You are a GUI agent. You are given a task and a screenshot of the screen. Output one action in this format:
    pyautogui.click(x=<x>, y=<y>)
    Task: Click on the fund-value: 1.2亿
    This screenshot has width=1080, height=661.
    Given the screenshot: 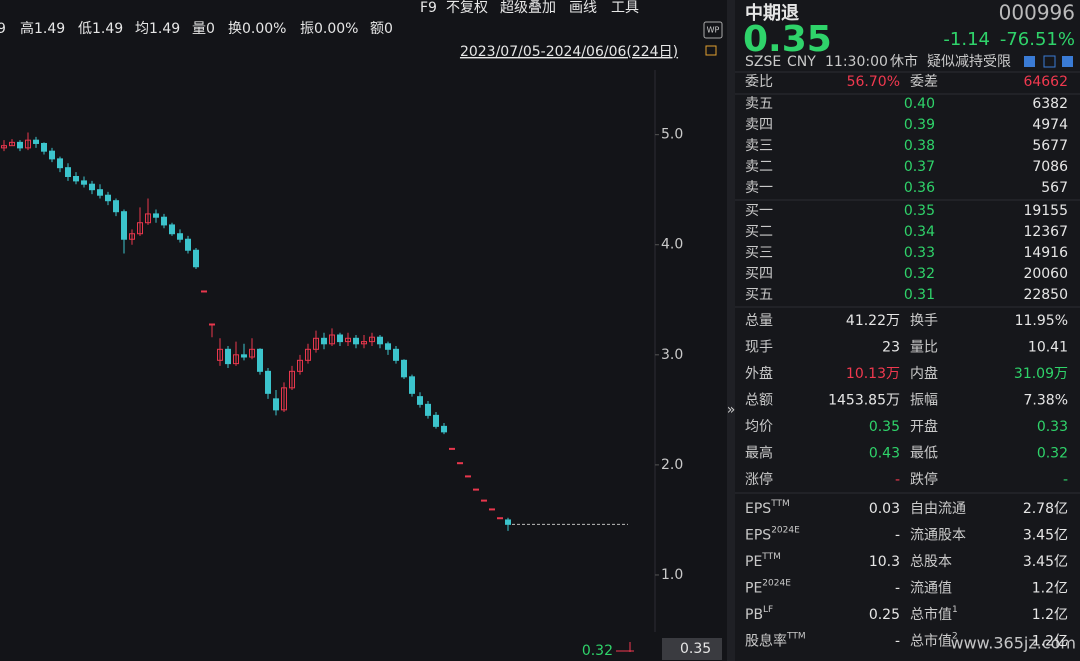 What is the action you would take?
    pyautogui.click(x=1050, y=589)
    